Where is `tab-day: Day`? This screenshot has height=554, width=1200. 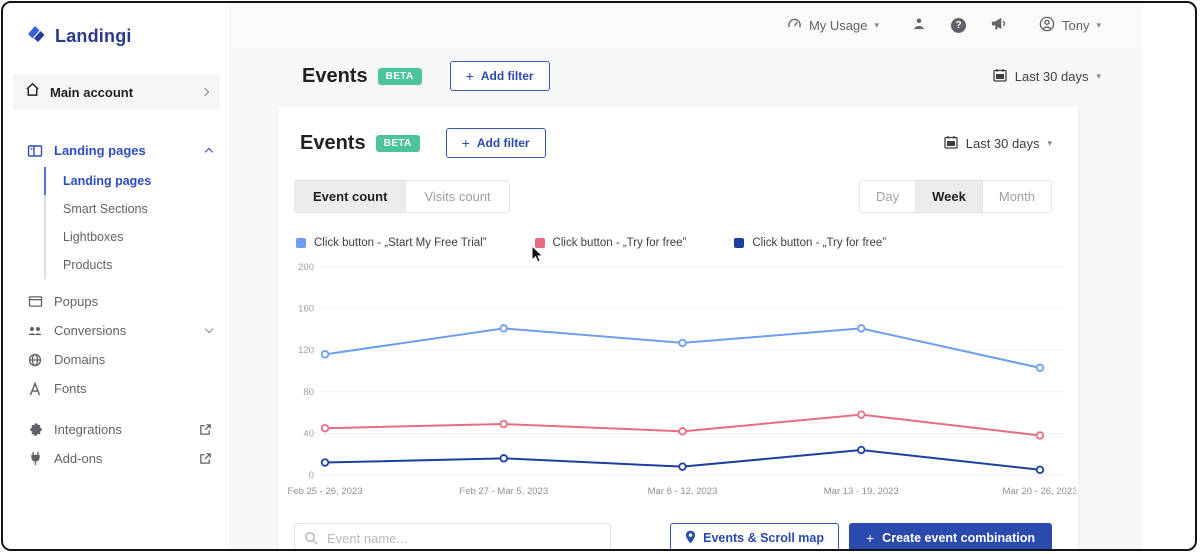
tab-day: Day is located at coordinates (888, 196).